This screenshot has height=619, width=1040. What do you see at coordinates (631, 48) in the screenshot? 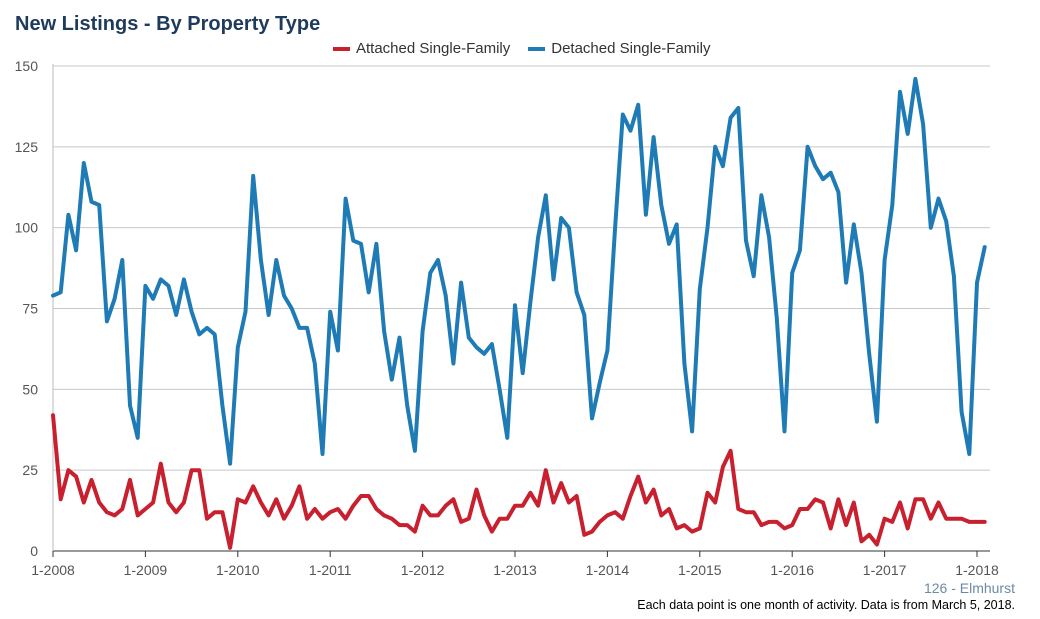
I see `legend-label-detached: Detached Single-Family` at bounding box center [631, 48].